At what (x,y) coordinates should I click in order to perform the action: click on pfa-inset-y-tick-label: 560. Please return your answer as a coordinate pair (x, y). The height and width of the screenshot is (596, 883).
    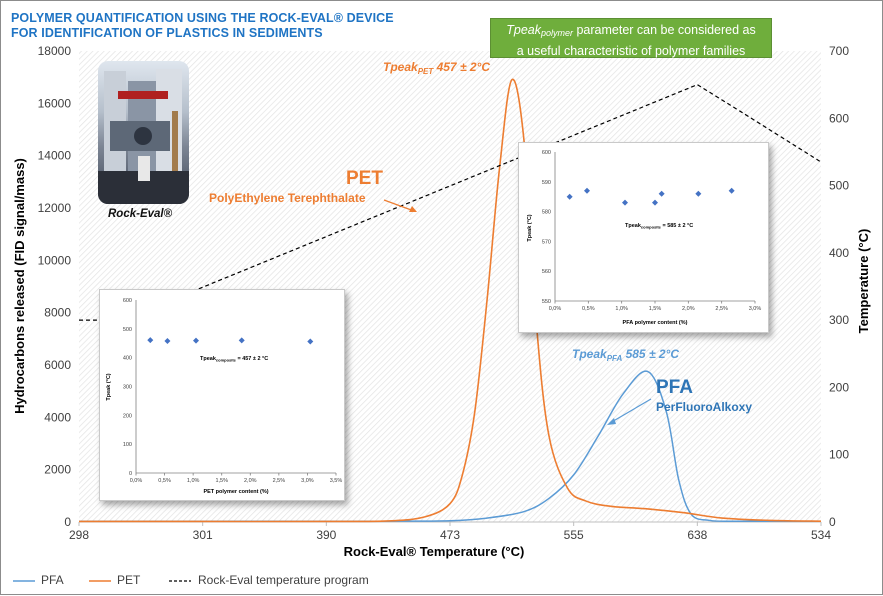
    Looking at the image, I should click on (546, 272).